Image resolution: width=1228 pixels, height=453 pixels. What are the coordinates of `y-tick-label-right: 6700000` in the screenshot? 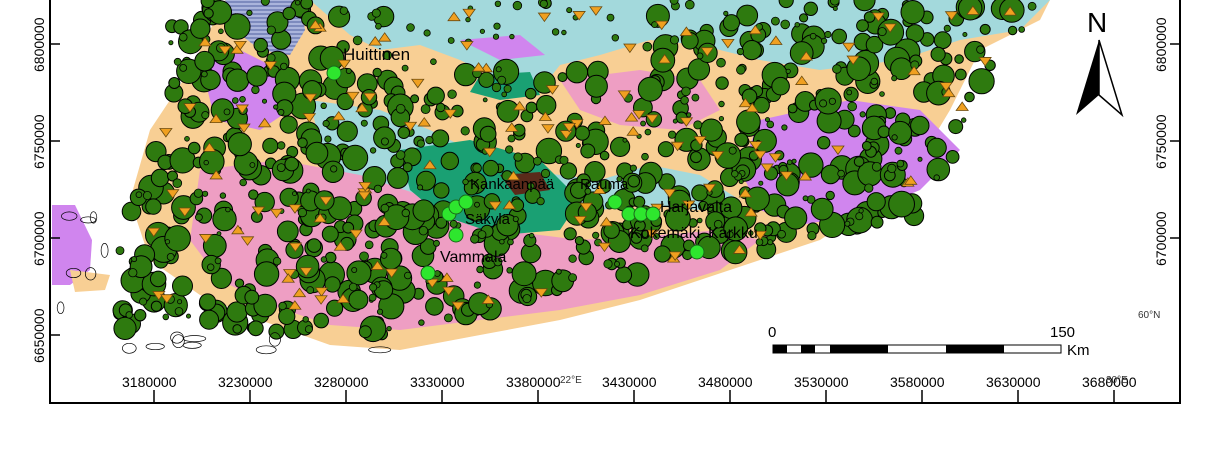 It's located at (1161, 238).